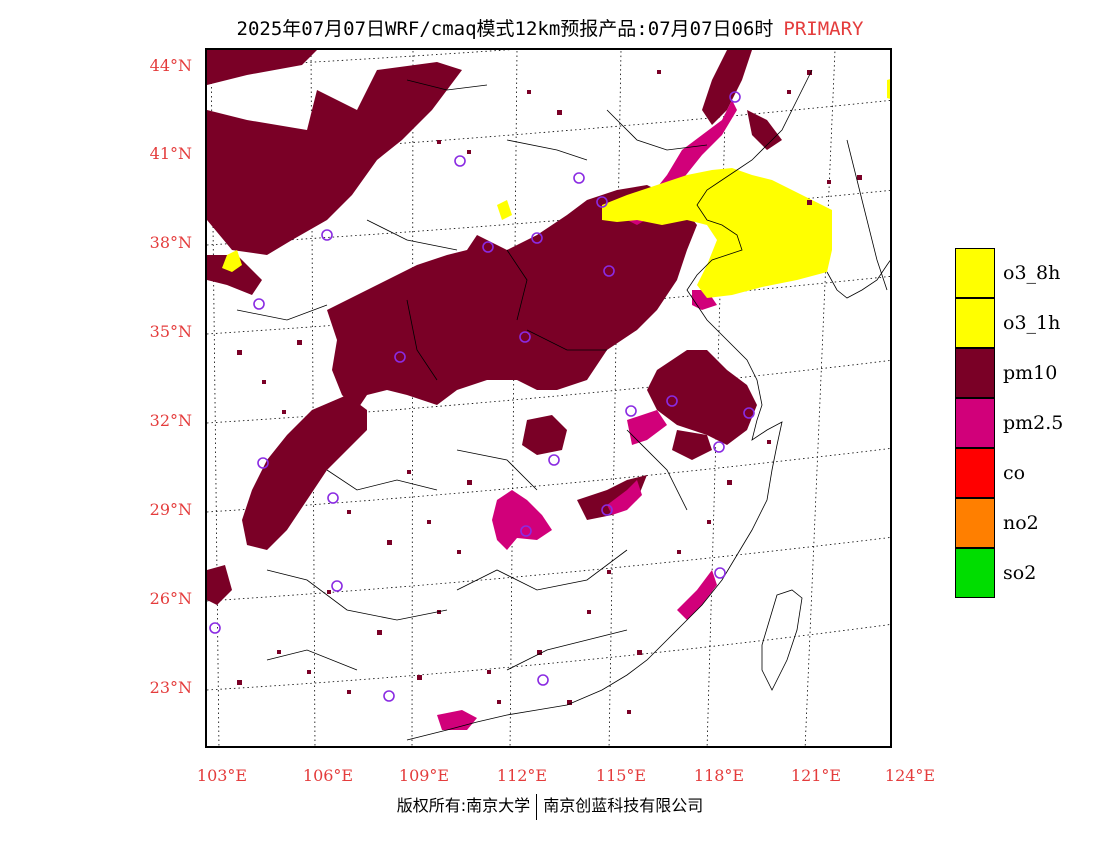  Describe the element at coordinates (170, 331) in the screenshot. I see `lat-label: 35°N` at that location.